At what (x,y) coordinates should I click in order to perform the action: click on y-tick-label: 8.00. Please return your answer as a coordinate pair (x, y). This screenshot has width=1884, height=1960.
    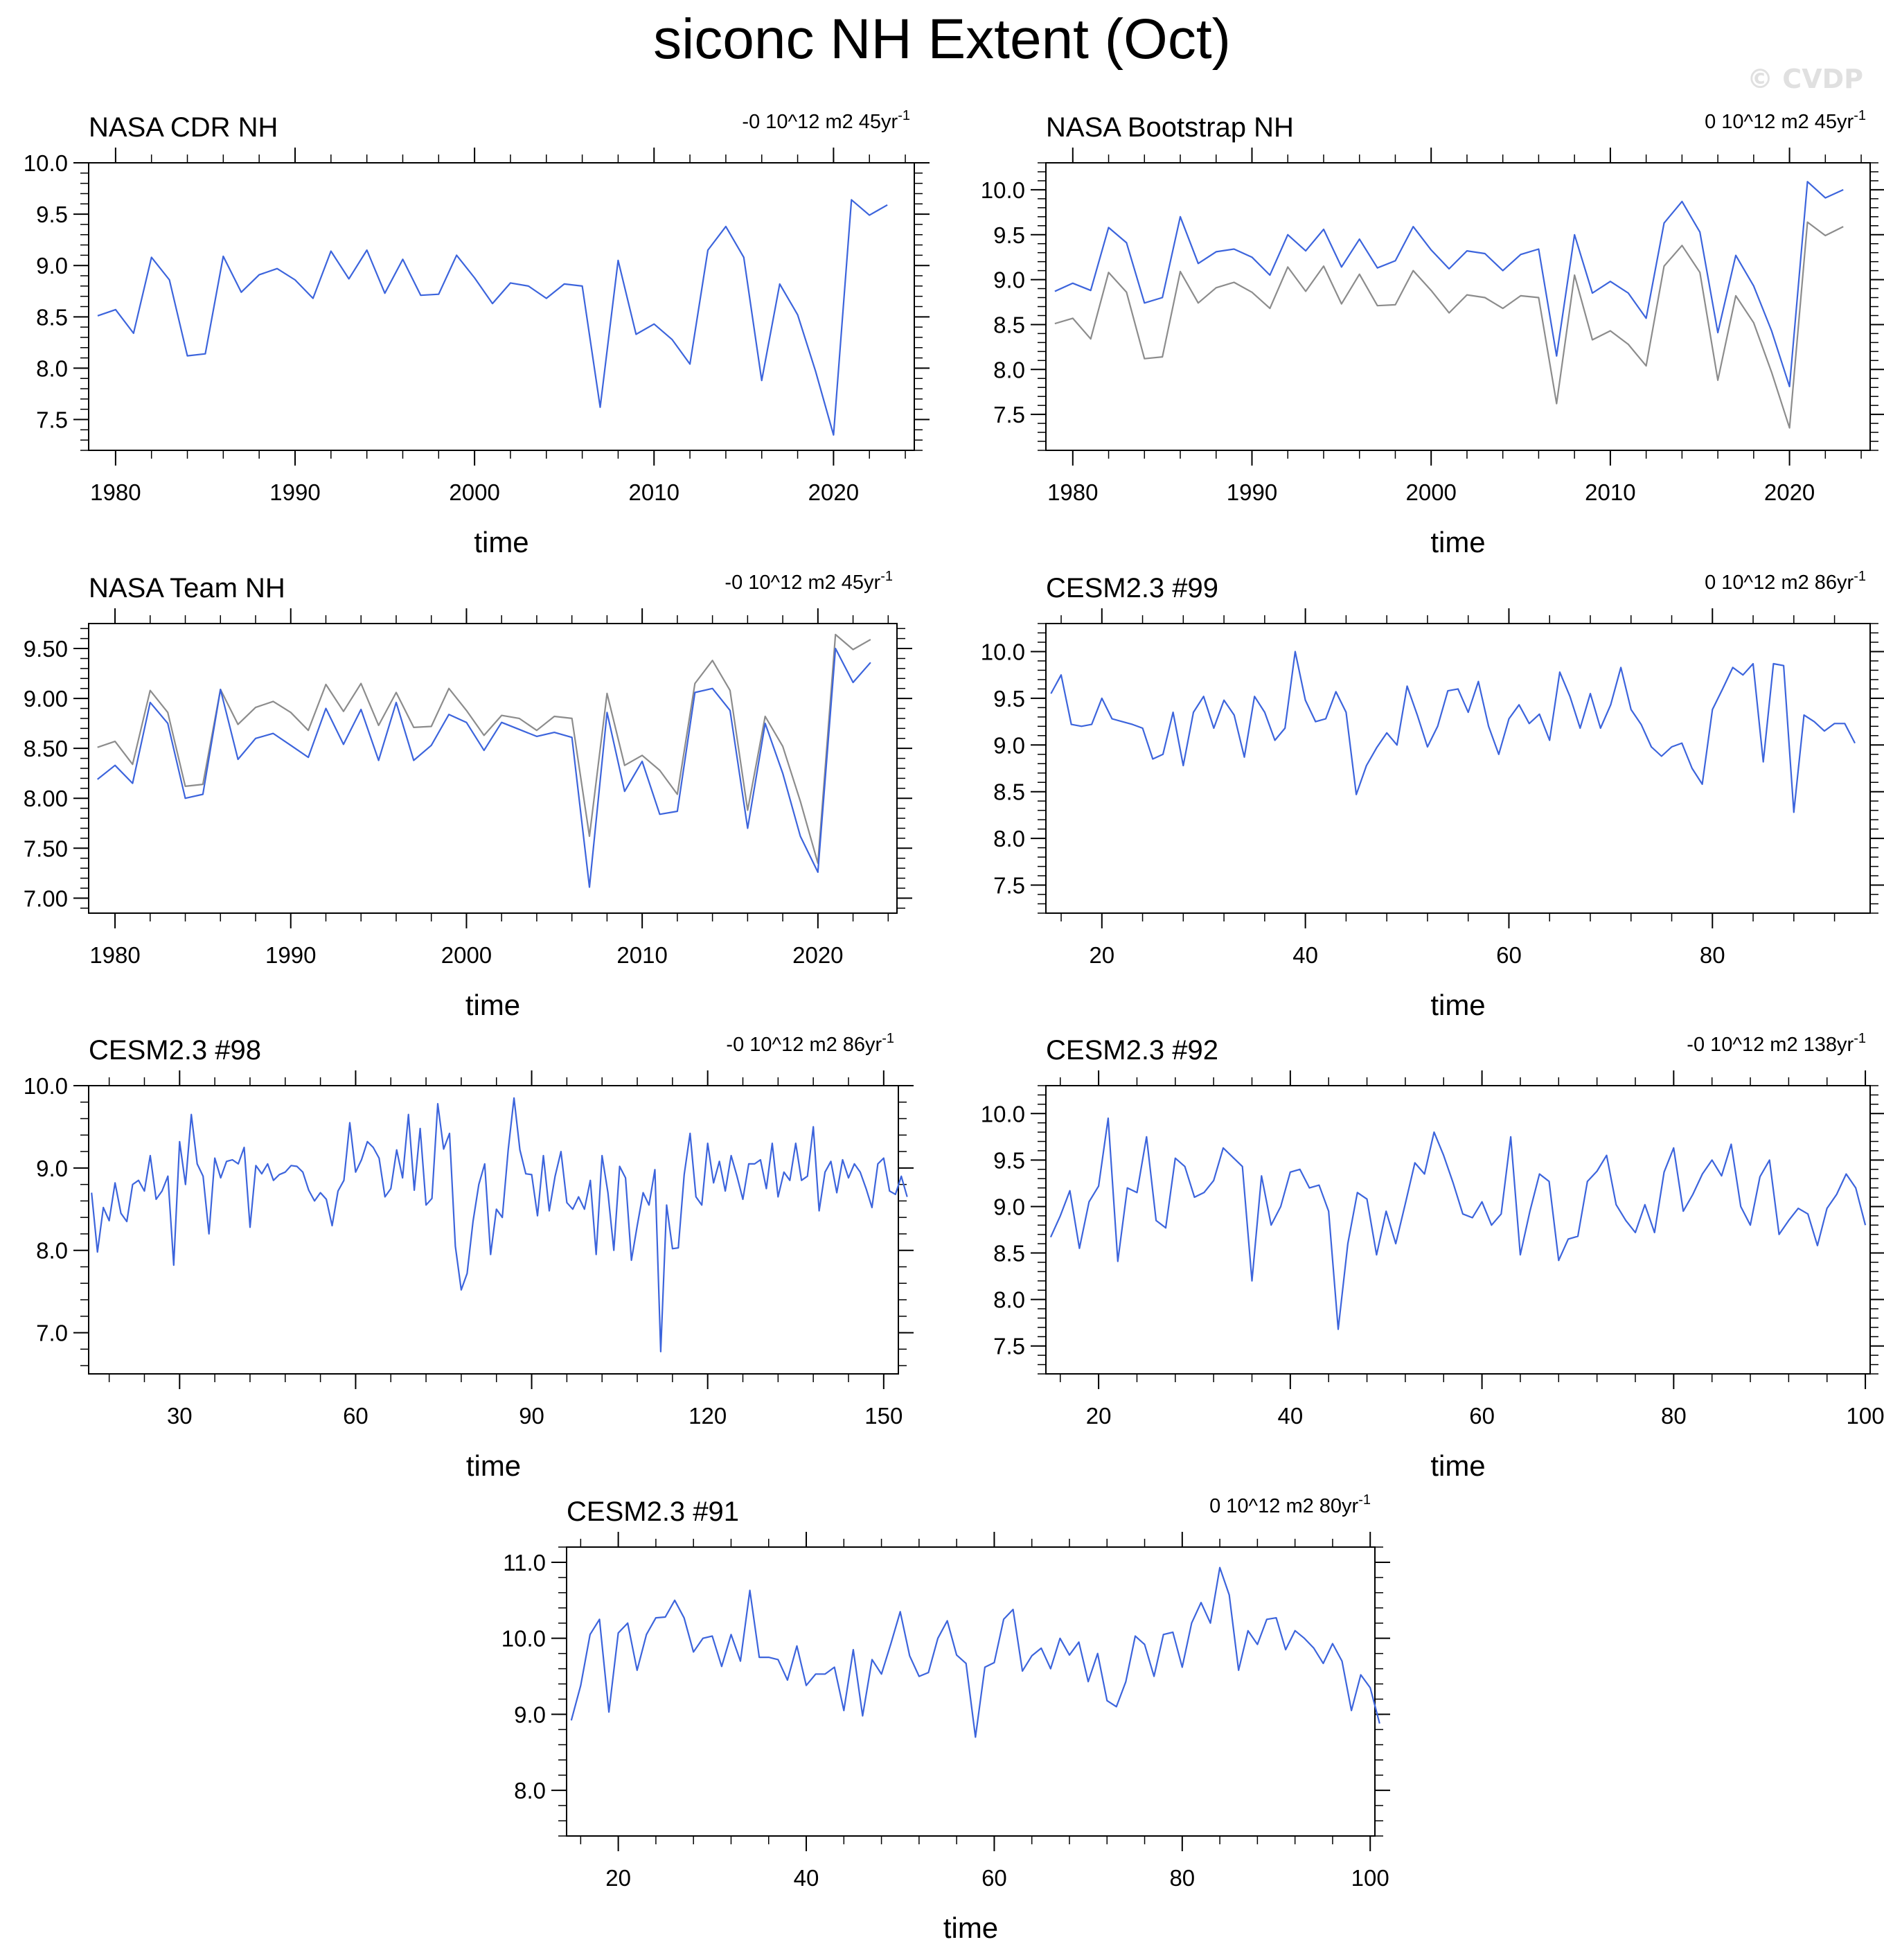
    Looking at the image, I should click on (46, 799).